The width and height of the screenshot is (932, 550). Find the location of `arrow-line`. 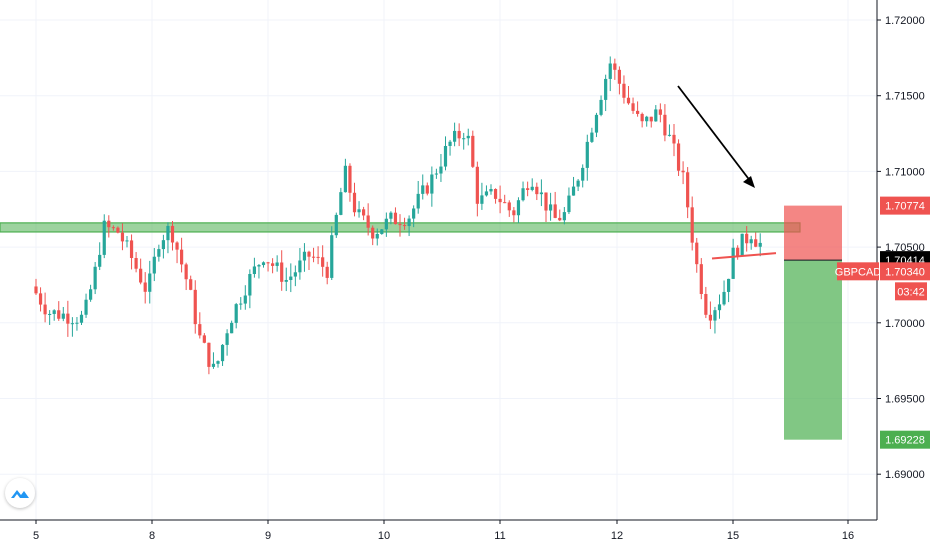

arrow-line is located at coordinates (714, 134).